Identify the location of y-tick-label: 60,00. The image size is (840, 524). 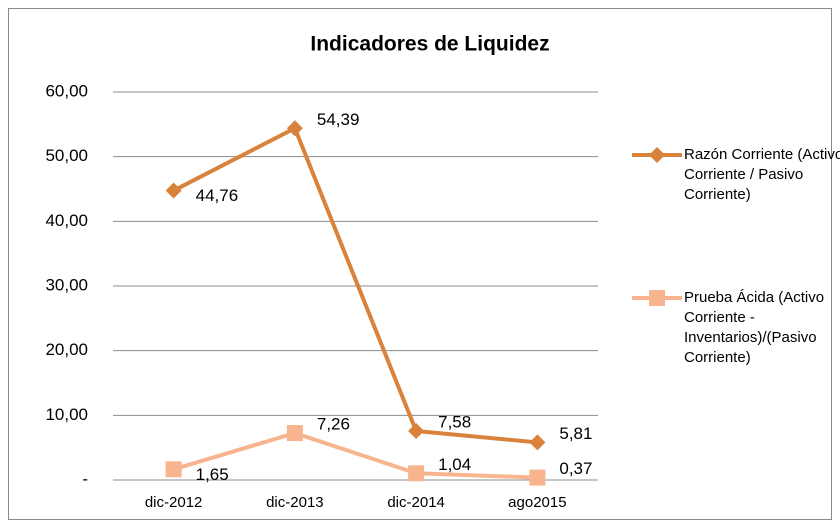
(66, 90).